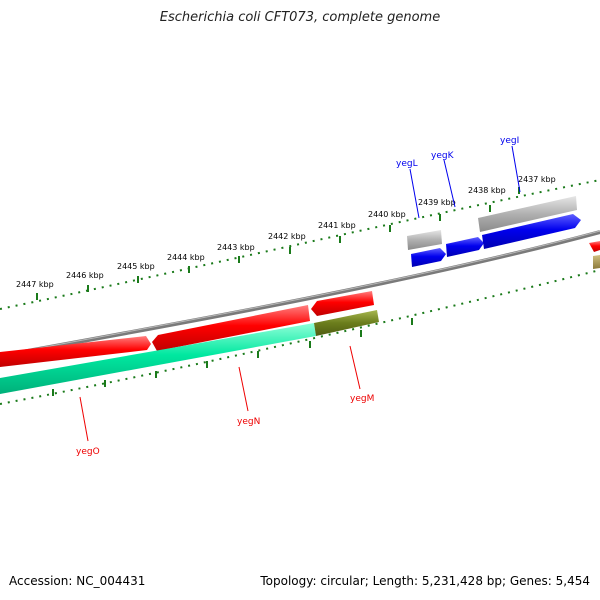 The image size is (600, 600). What do you see at coordinates (428, 257) in the screenshot?
I see `gene-arrow-yegL` at bounding box center [428, 257].